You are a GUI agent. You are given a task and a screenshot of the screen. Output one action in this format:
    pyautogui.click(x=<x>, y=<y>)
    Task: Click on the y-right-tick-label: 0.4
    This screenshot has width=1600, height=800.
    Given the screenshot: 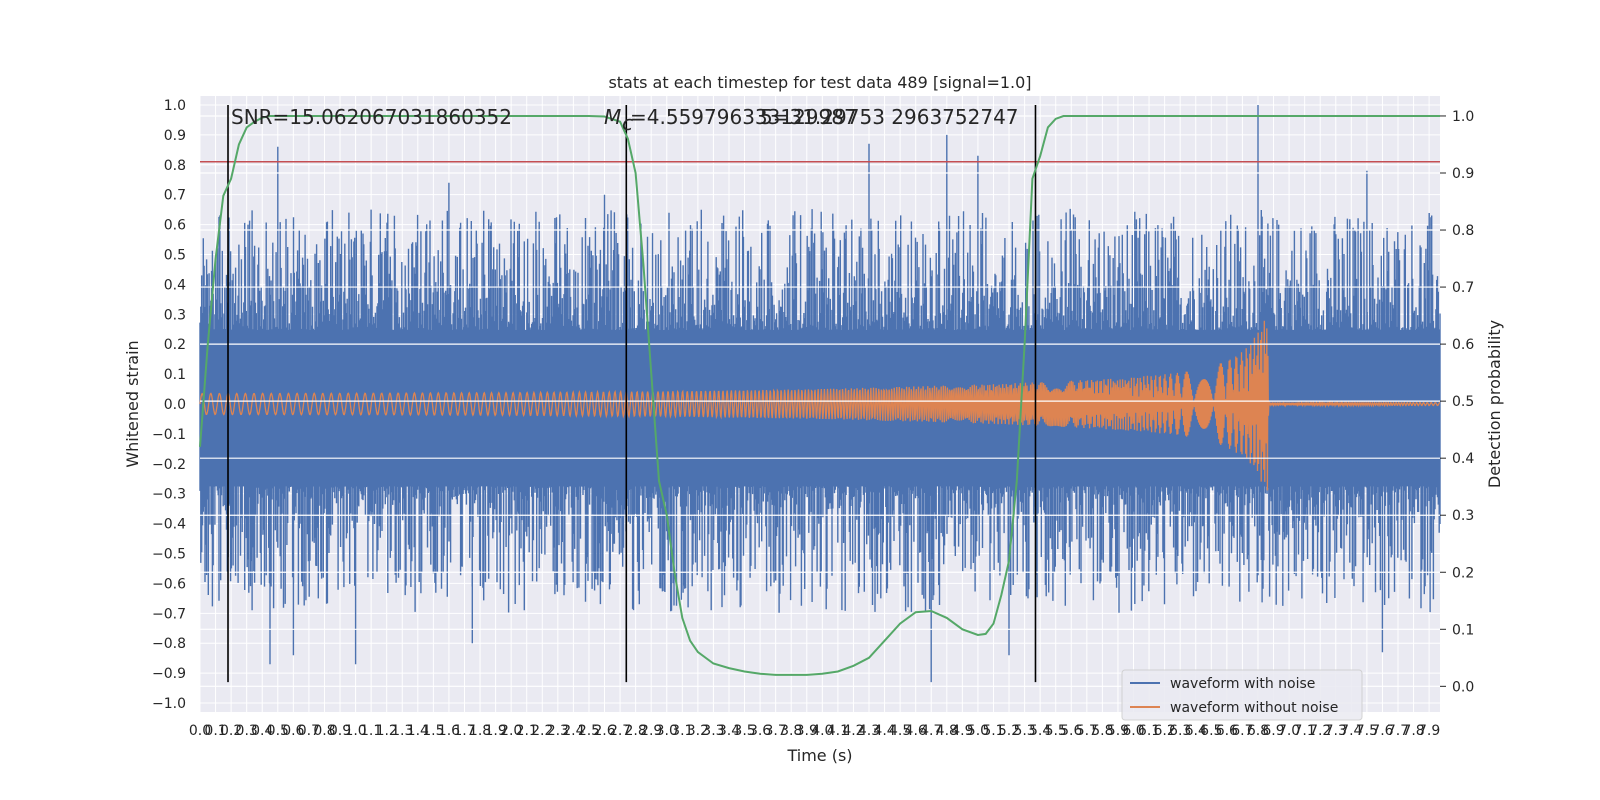 What is the action you would take?
    pyautogui.click(x=1463, y=459)
    